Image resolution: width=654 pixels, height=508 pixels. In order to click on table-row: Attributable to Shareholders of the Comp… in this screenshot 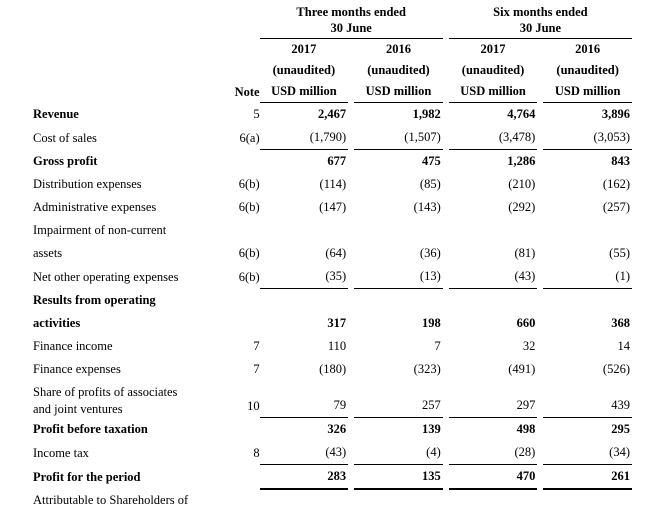, I will do `click(316, 498)`.